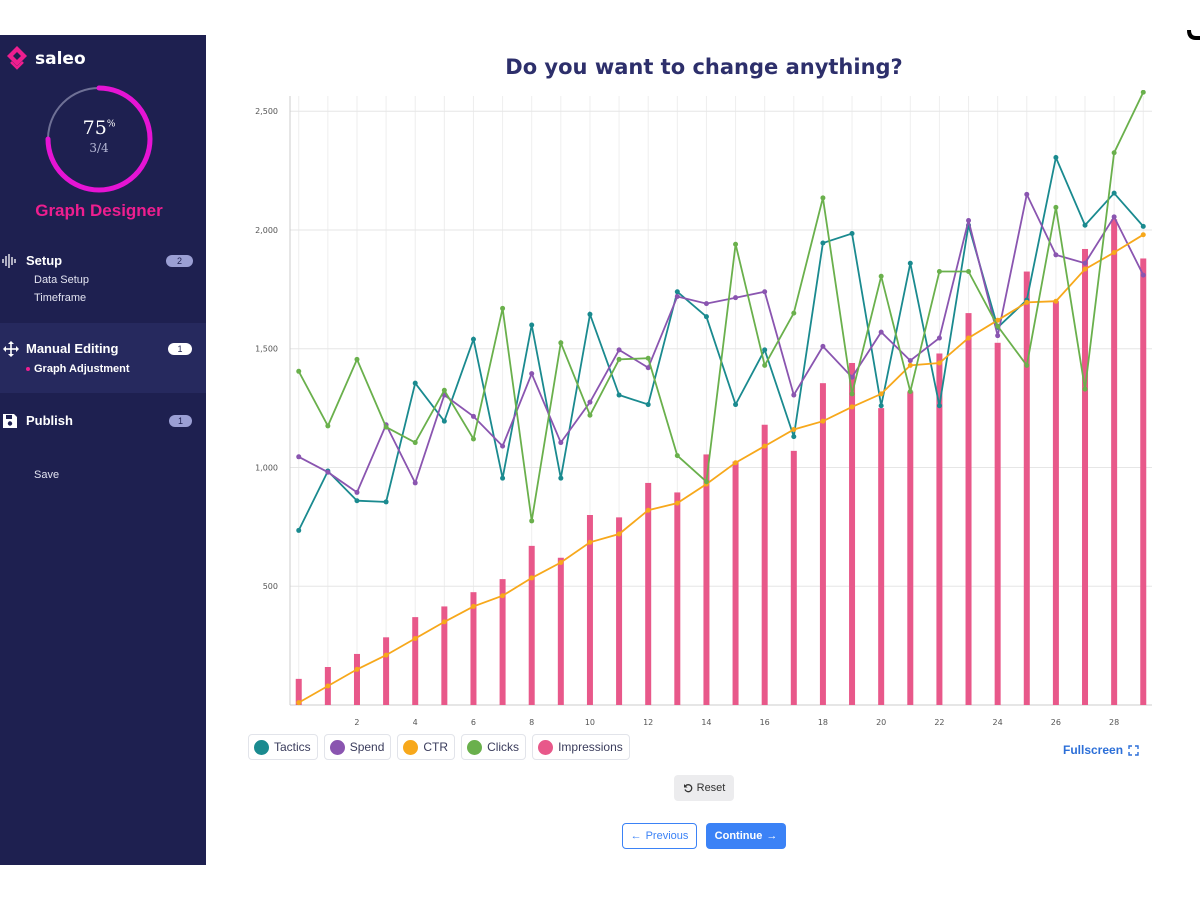 The height and width of the screenshot is (900, 1200). What do you see at coordinates (266, 467) in the screenshot?
I see `y-tick-label: 1,000` at bounding box center [266, 467].